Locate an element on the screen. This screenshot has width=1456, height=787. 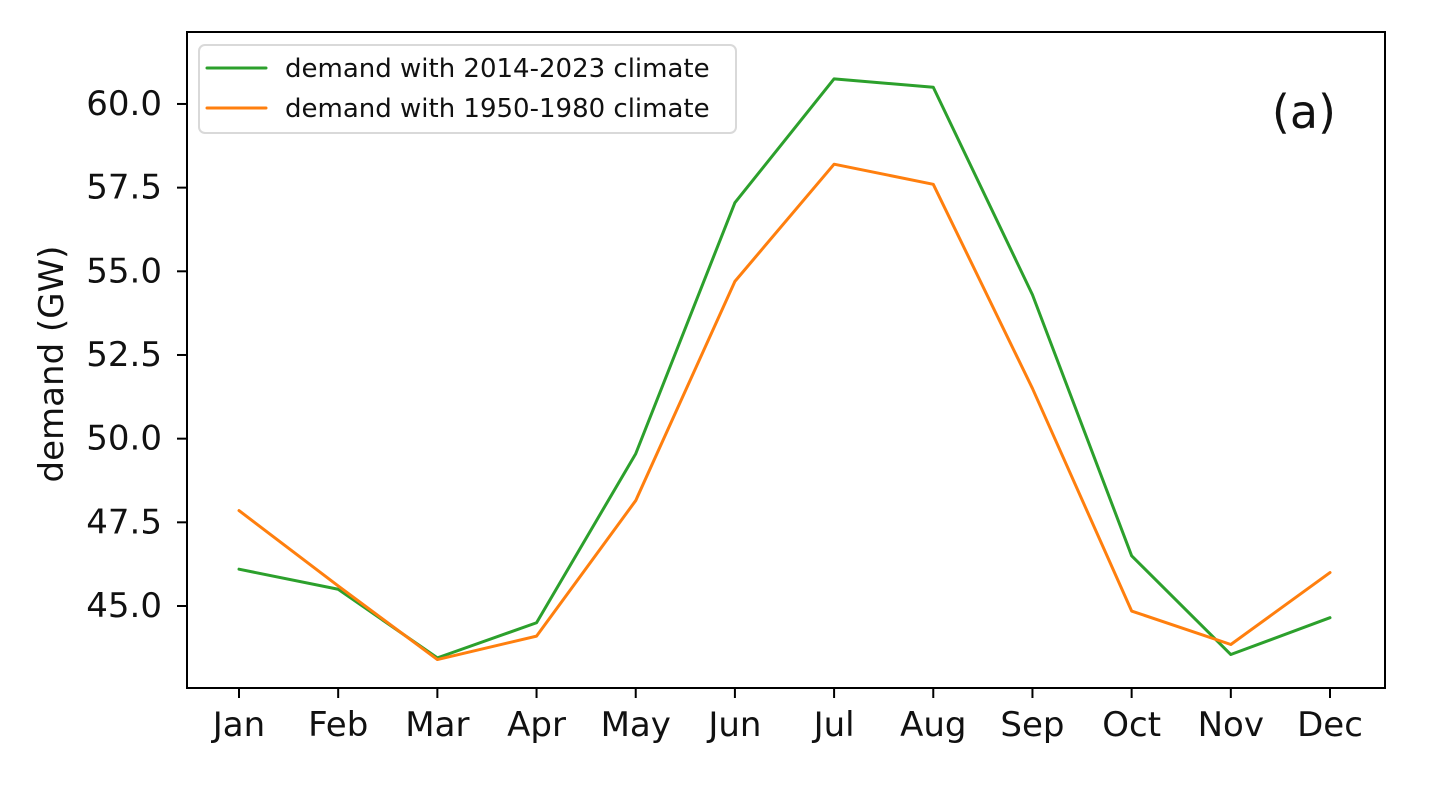
x-tick-label: Dec is located at coordinates (1330, 725).